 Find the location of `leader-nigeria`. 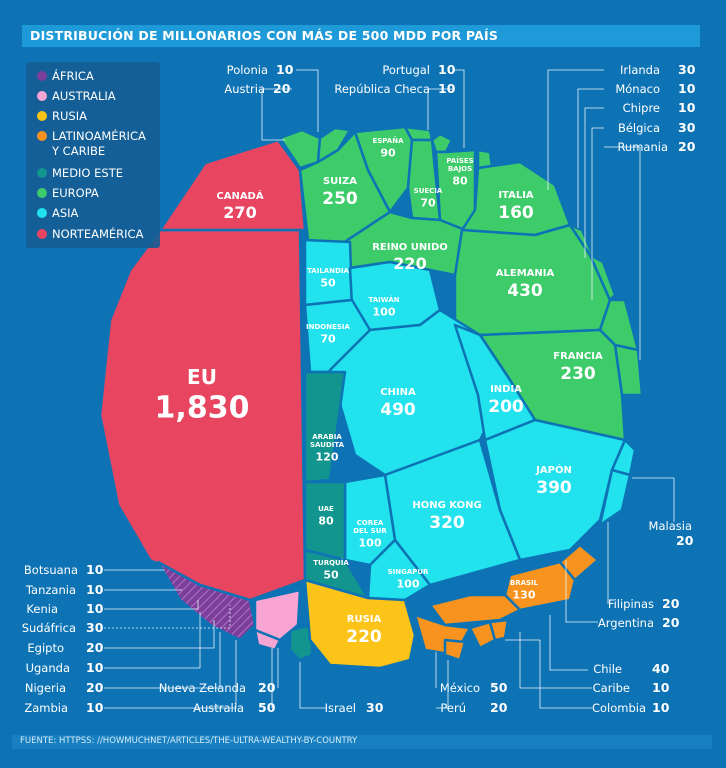

leader-nigeria is located at coordinates (162, 660).